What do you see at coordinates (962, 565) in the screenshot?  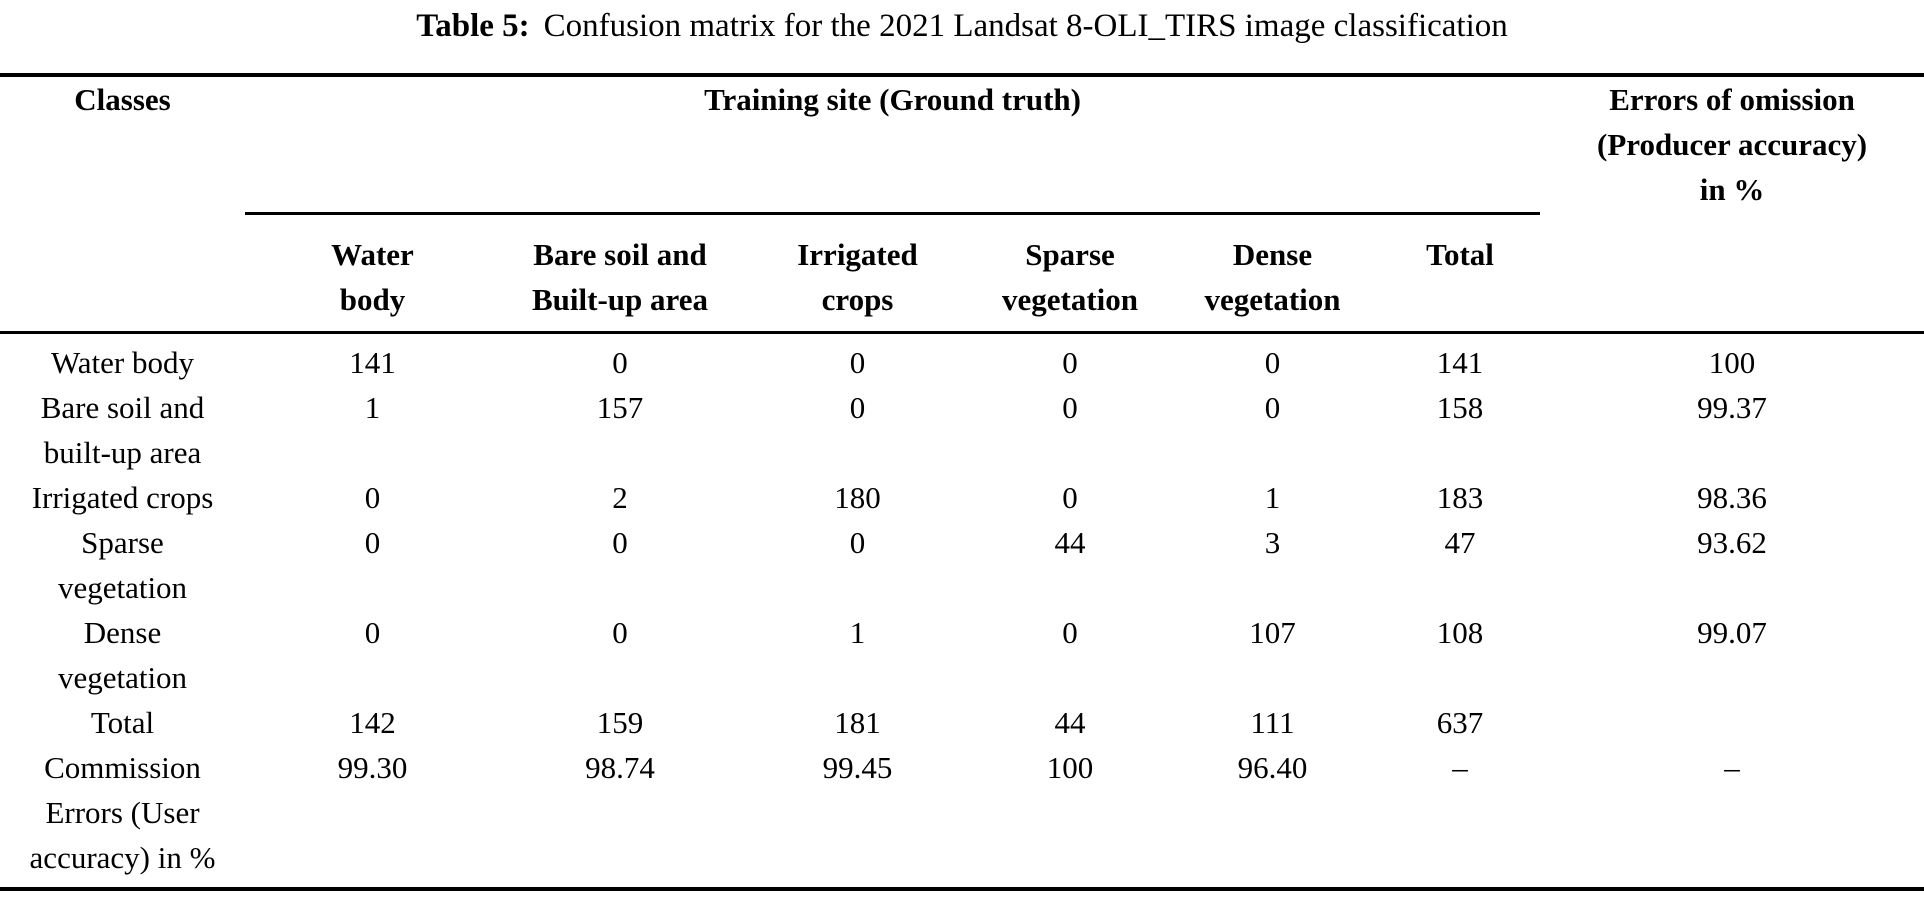 I see `table-row-sparse-vegetation: Sparse vegetation 0 0 0 44 3 47 93.62` at bounding box center [962, 565].